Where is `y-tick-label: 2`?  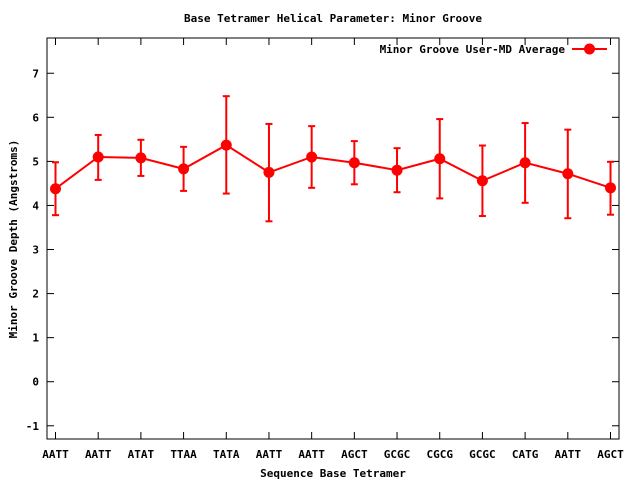
y-tick-label: 2 is located at coordinates (35, 294).